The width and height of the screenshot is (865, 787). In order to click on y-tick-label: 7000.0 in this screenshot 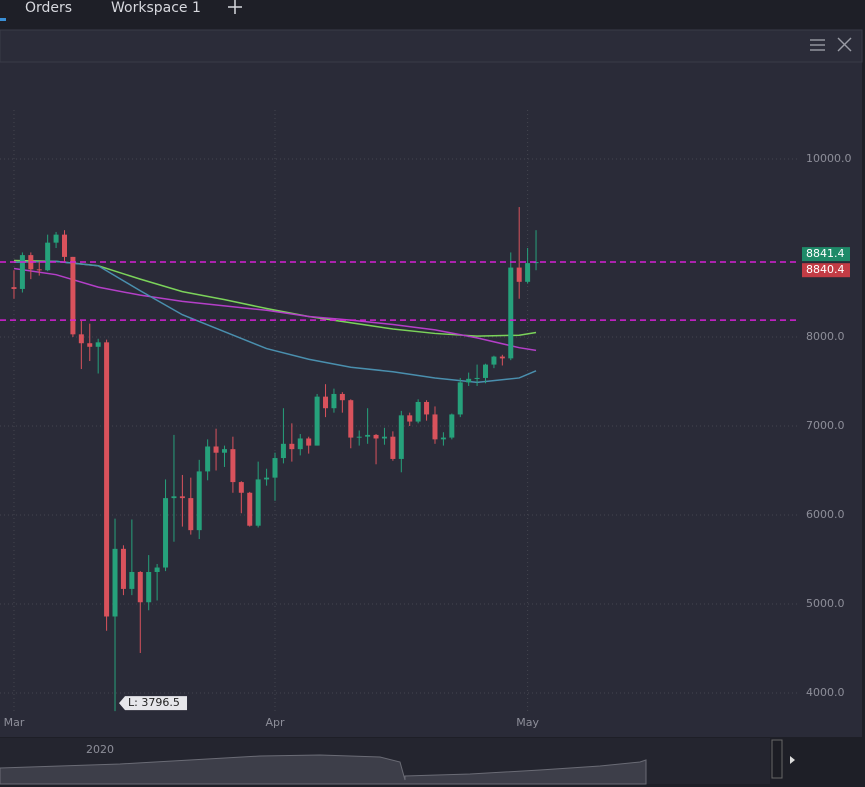, I will do `click(825, 425)`.